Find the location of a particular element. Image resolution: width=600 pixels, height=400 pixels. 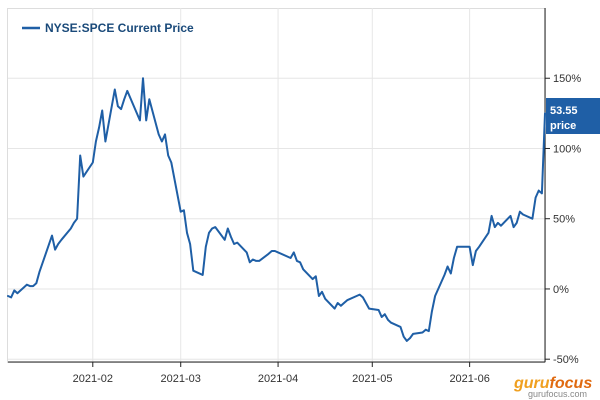

y-tick-label: 50% is located at coordinates (564, 220).